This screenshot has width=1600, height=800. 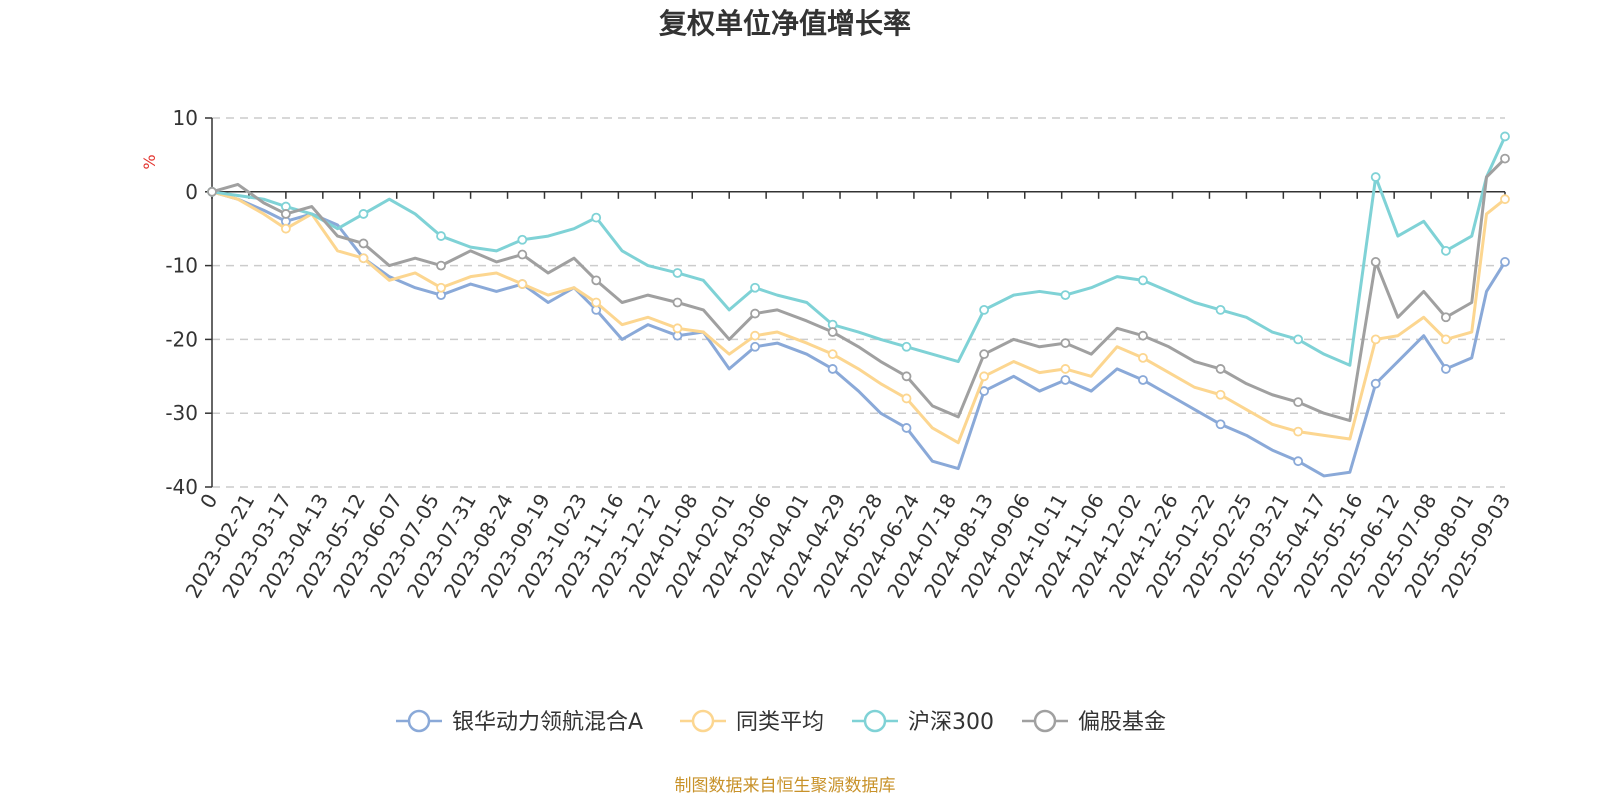 I want to click on y-tick-label: 0, so click(x=191, y=192).